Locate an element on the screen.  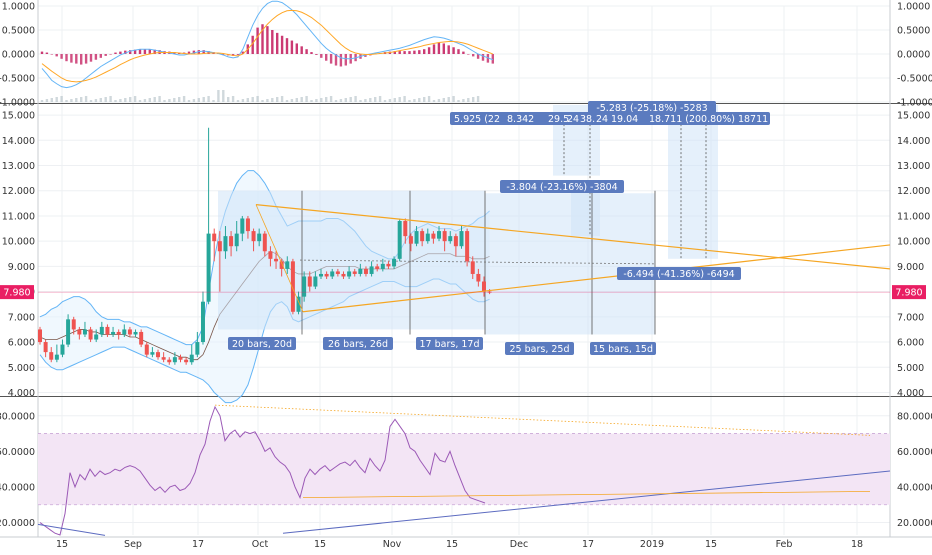
price-change-label: -6.494 (-41.36%) -6494 is located at coordinates (678, 274).